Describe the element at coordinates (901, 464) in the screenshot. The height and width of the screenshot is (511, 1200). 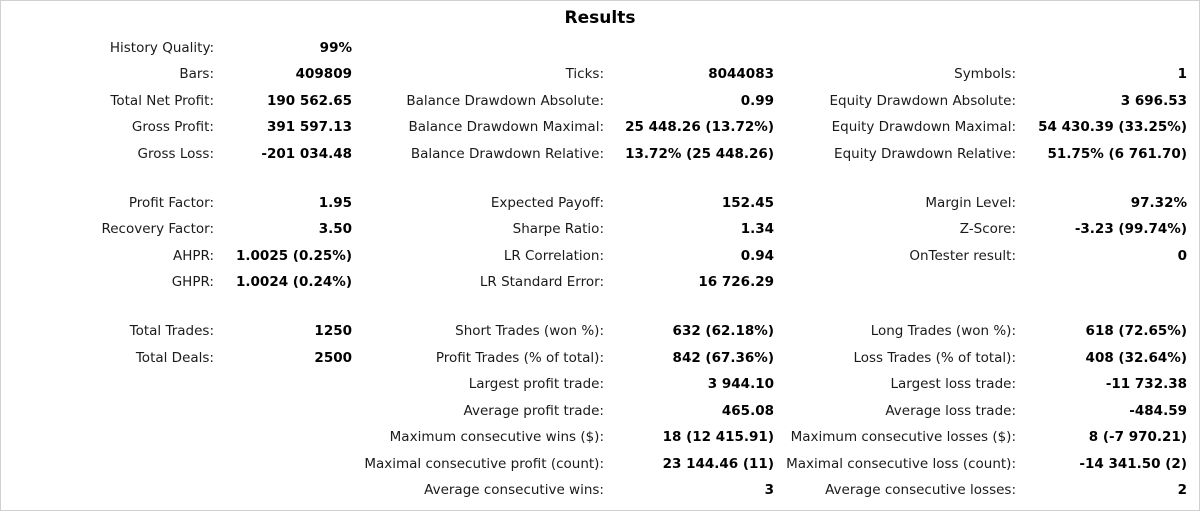
I see `stat-label: Maximal consecutive loss (count):` at that location.